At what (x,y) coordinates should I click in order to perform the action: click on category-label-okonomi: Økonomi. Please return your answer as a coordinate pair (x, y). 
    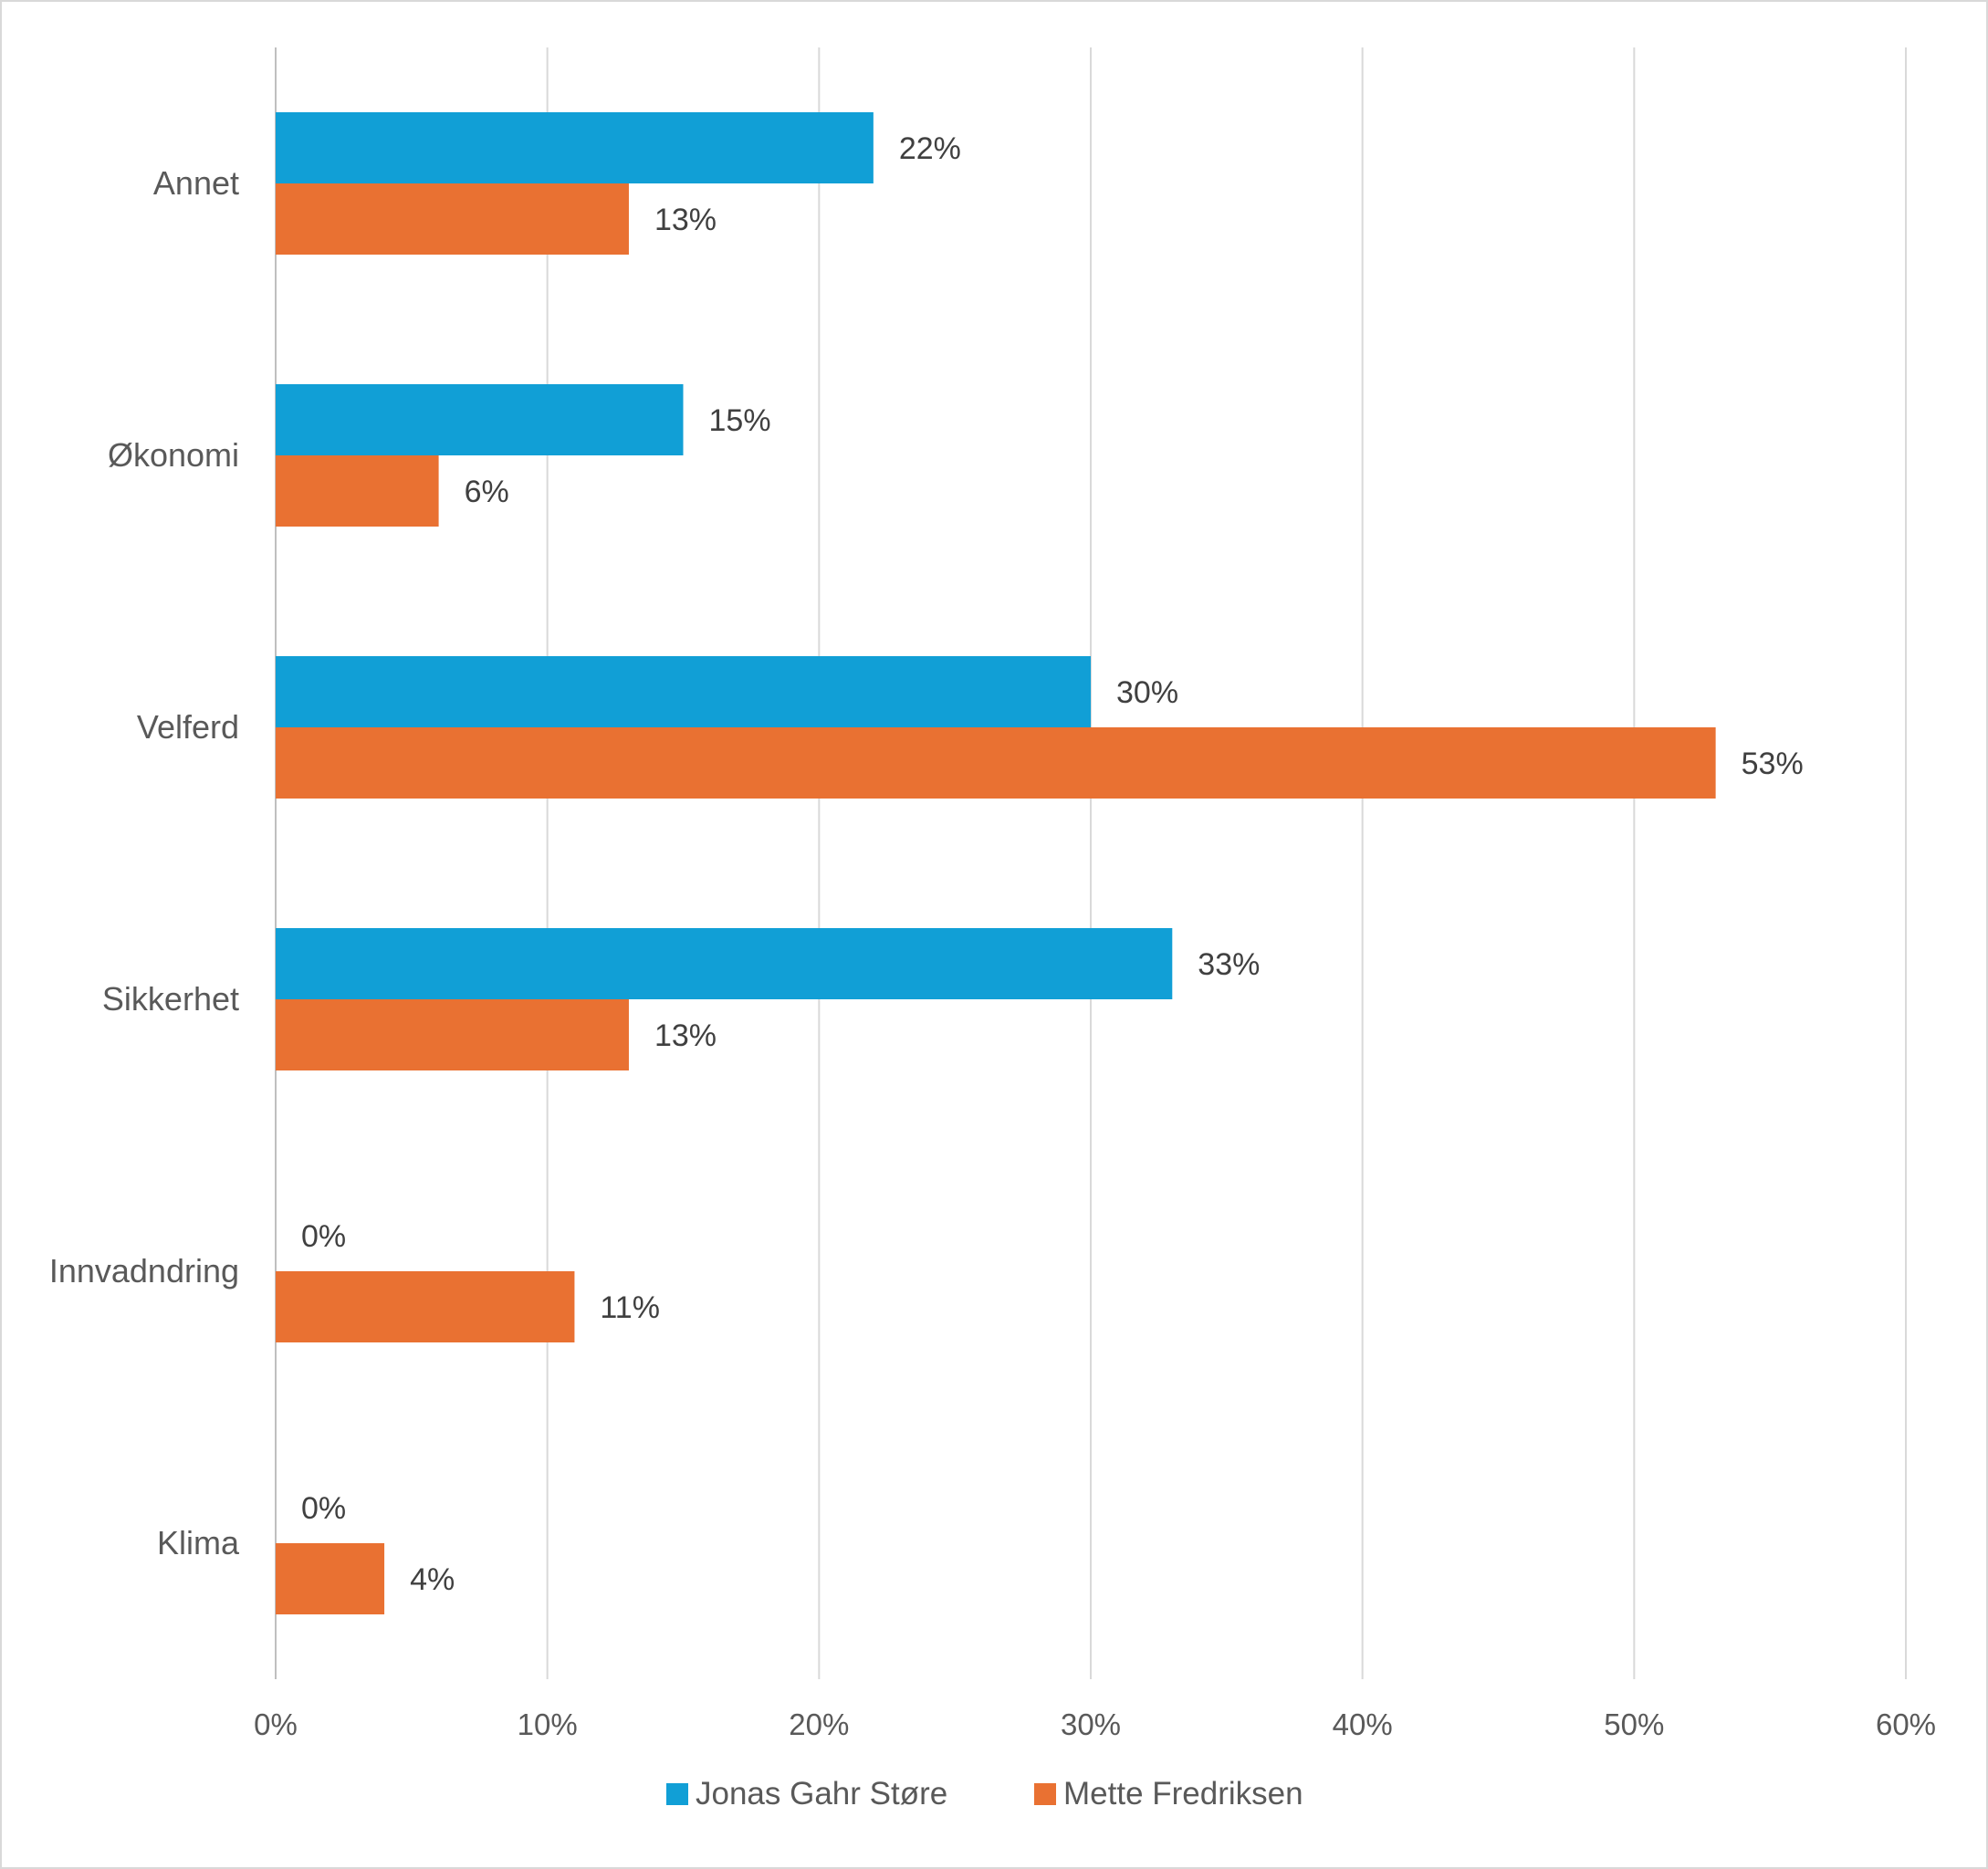
    Looking at the image, I should click on (173, 455).